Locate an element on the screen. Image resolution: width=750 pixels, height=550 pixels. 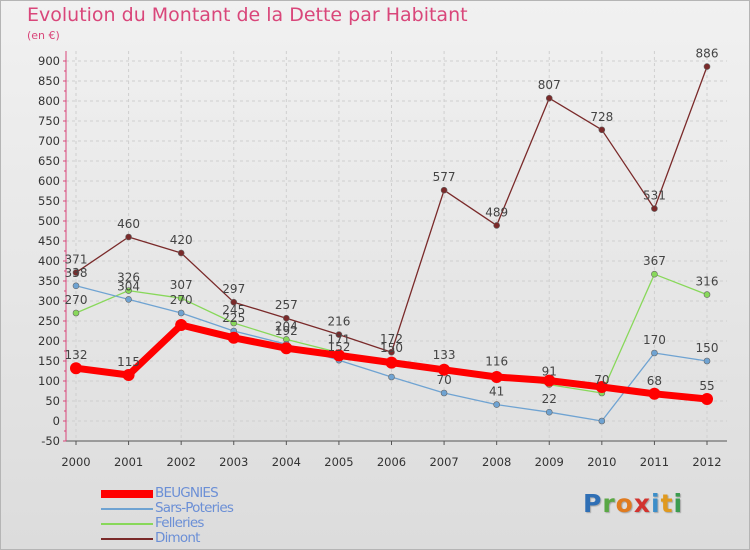
data-label-Dimont: 577 is located at coordinates (444, 177).